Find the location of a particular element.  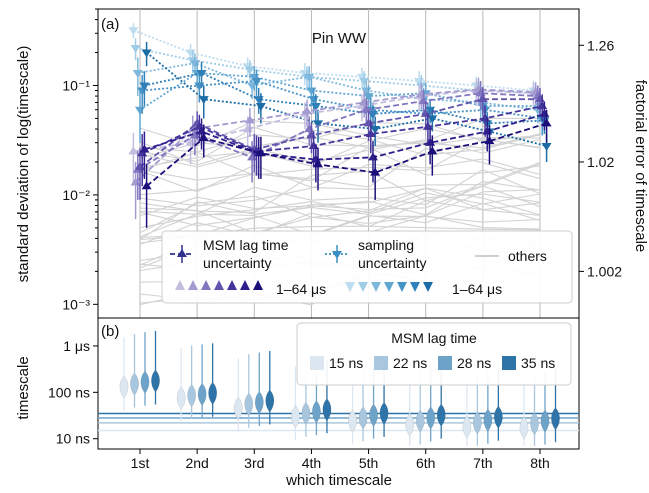

legend-b: MSM lag time 15 ns 22 ns 28 ns 35 ns is located at coordinates (434, 354).